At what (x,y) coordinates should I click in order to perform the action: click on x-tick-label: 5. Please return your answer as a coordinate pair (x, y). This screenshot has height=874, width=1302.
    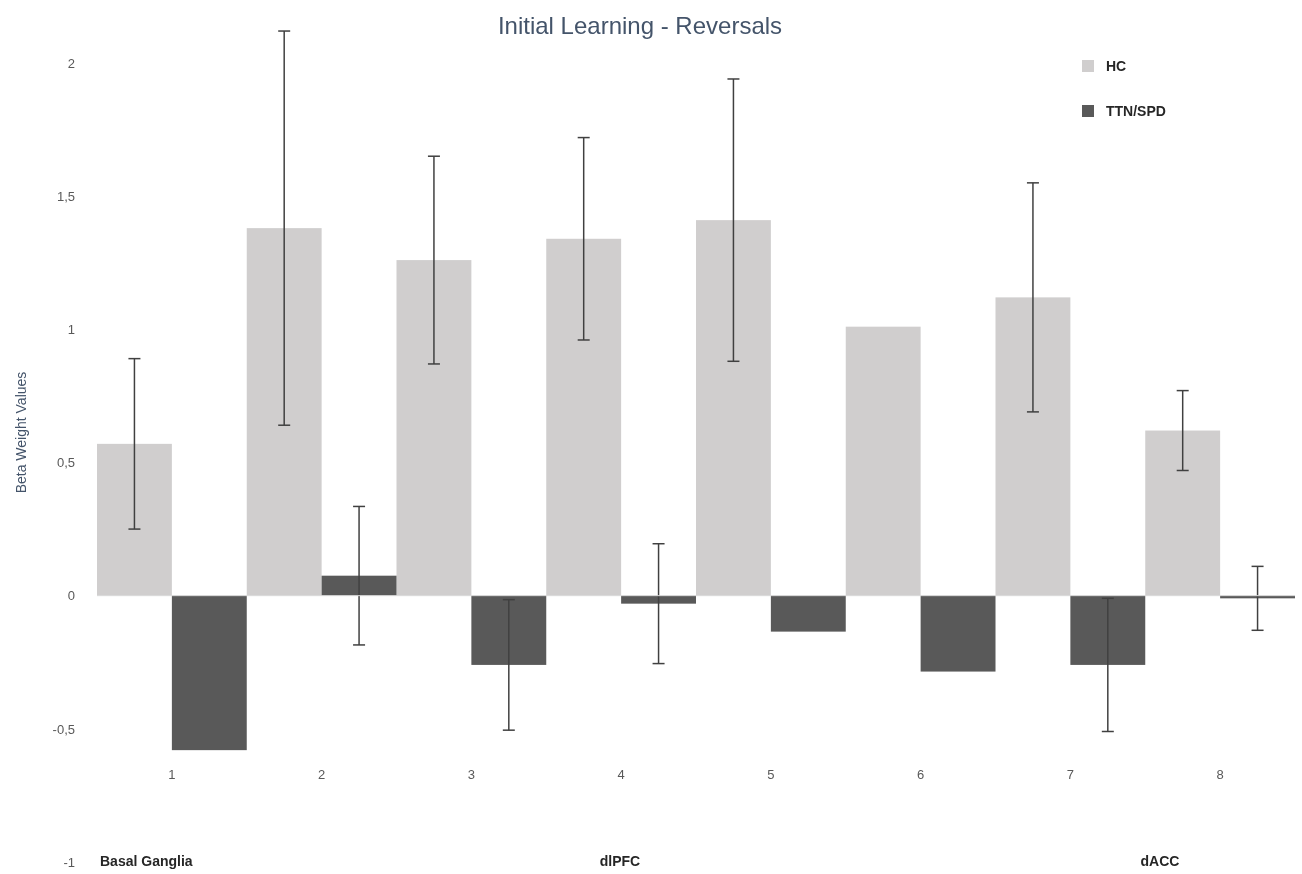
    Looking at the image, I should click on (771, 775).